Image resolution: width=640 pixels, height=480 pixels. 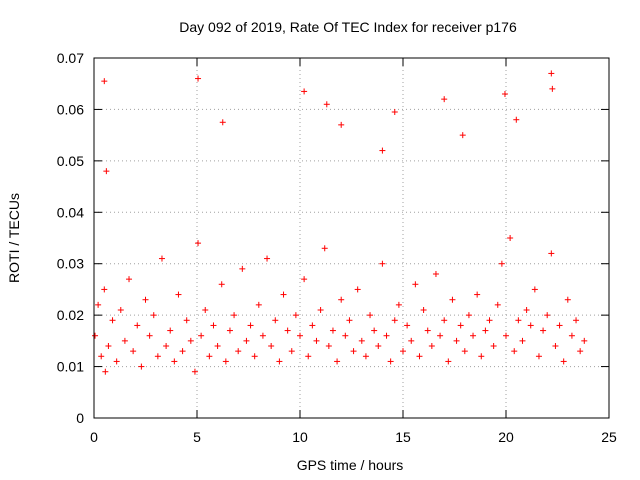 I want to click on y-tick-label: 0.03, so click(x=70, y=264).